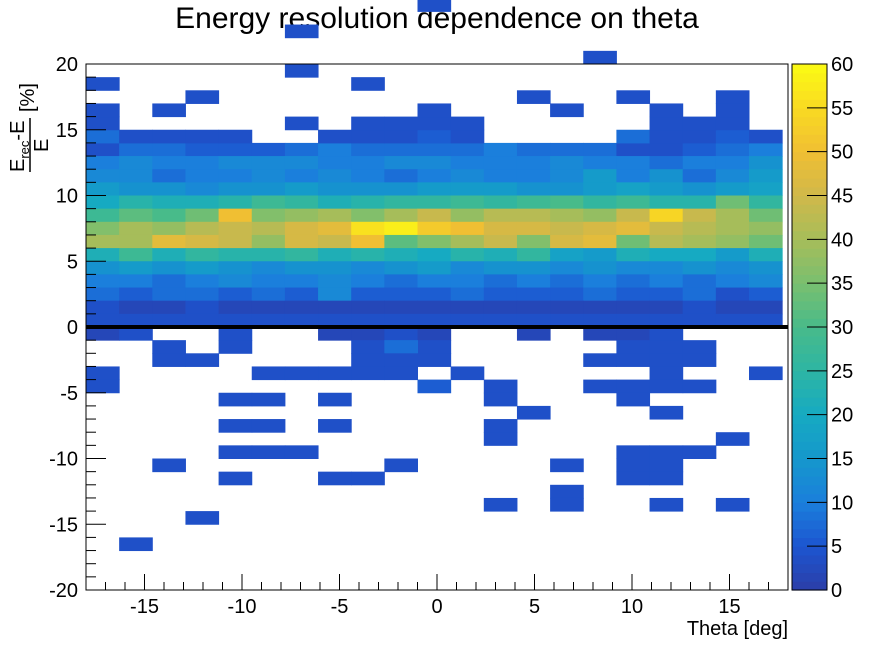 The height and width of the screenshot is (650, 876). I want to click on y-axis-label-numerator: Erec-E, so click(19, 146).